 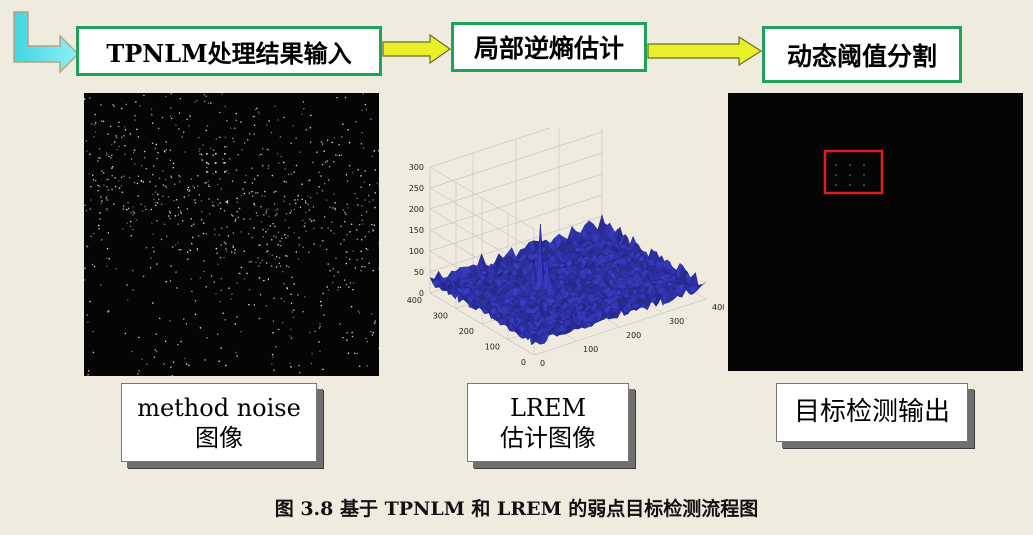 What do you see at coordinates (416, 167) in the screenshot?
I see `z-tick-label: 300` at bounding box center [416, 167].